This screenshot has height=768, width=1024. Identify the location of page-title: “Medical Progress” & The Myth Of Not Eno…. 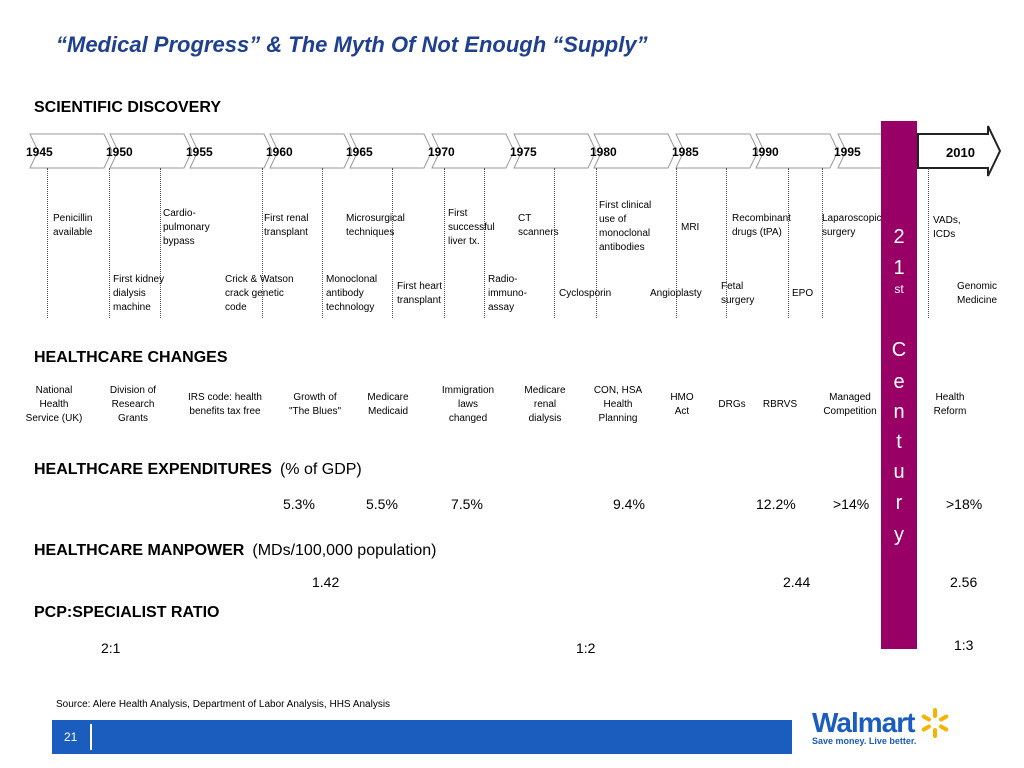
(352, 44).